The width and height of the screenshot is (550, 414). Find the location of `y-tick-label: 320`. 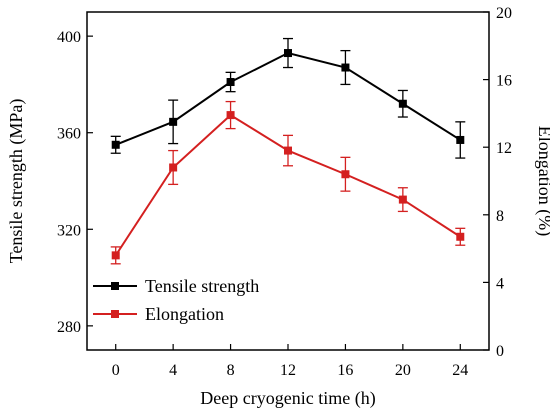

y-tick-label: 320 is located at coordinates (69, 230).